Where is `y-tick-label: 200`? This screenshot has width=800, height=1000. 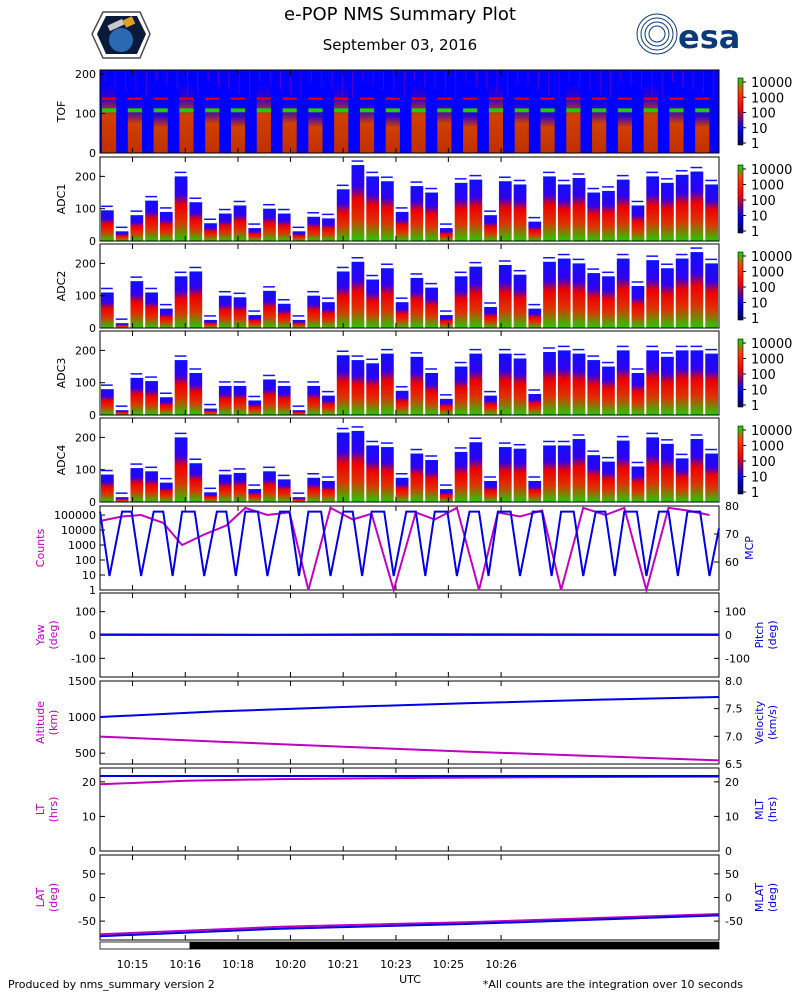
y-tick-label: 200 is located at coordinates (85, 74).